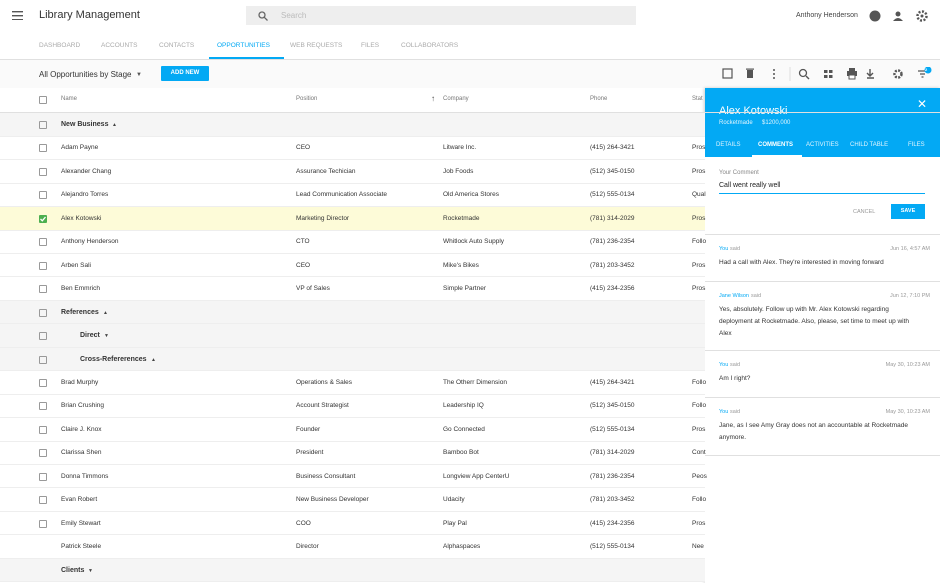  I want to click on table-cell: Qual, so click(699, 195).